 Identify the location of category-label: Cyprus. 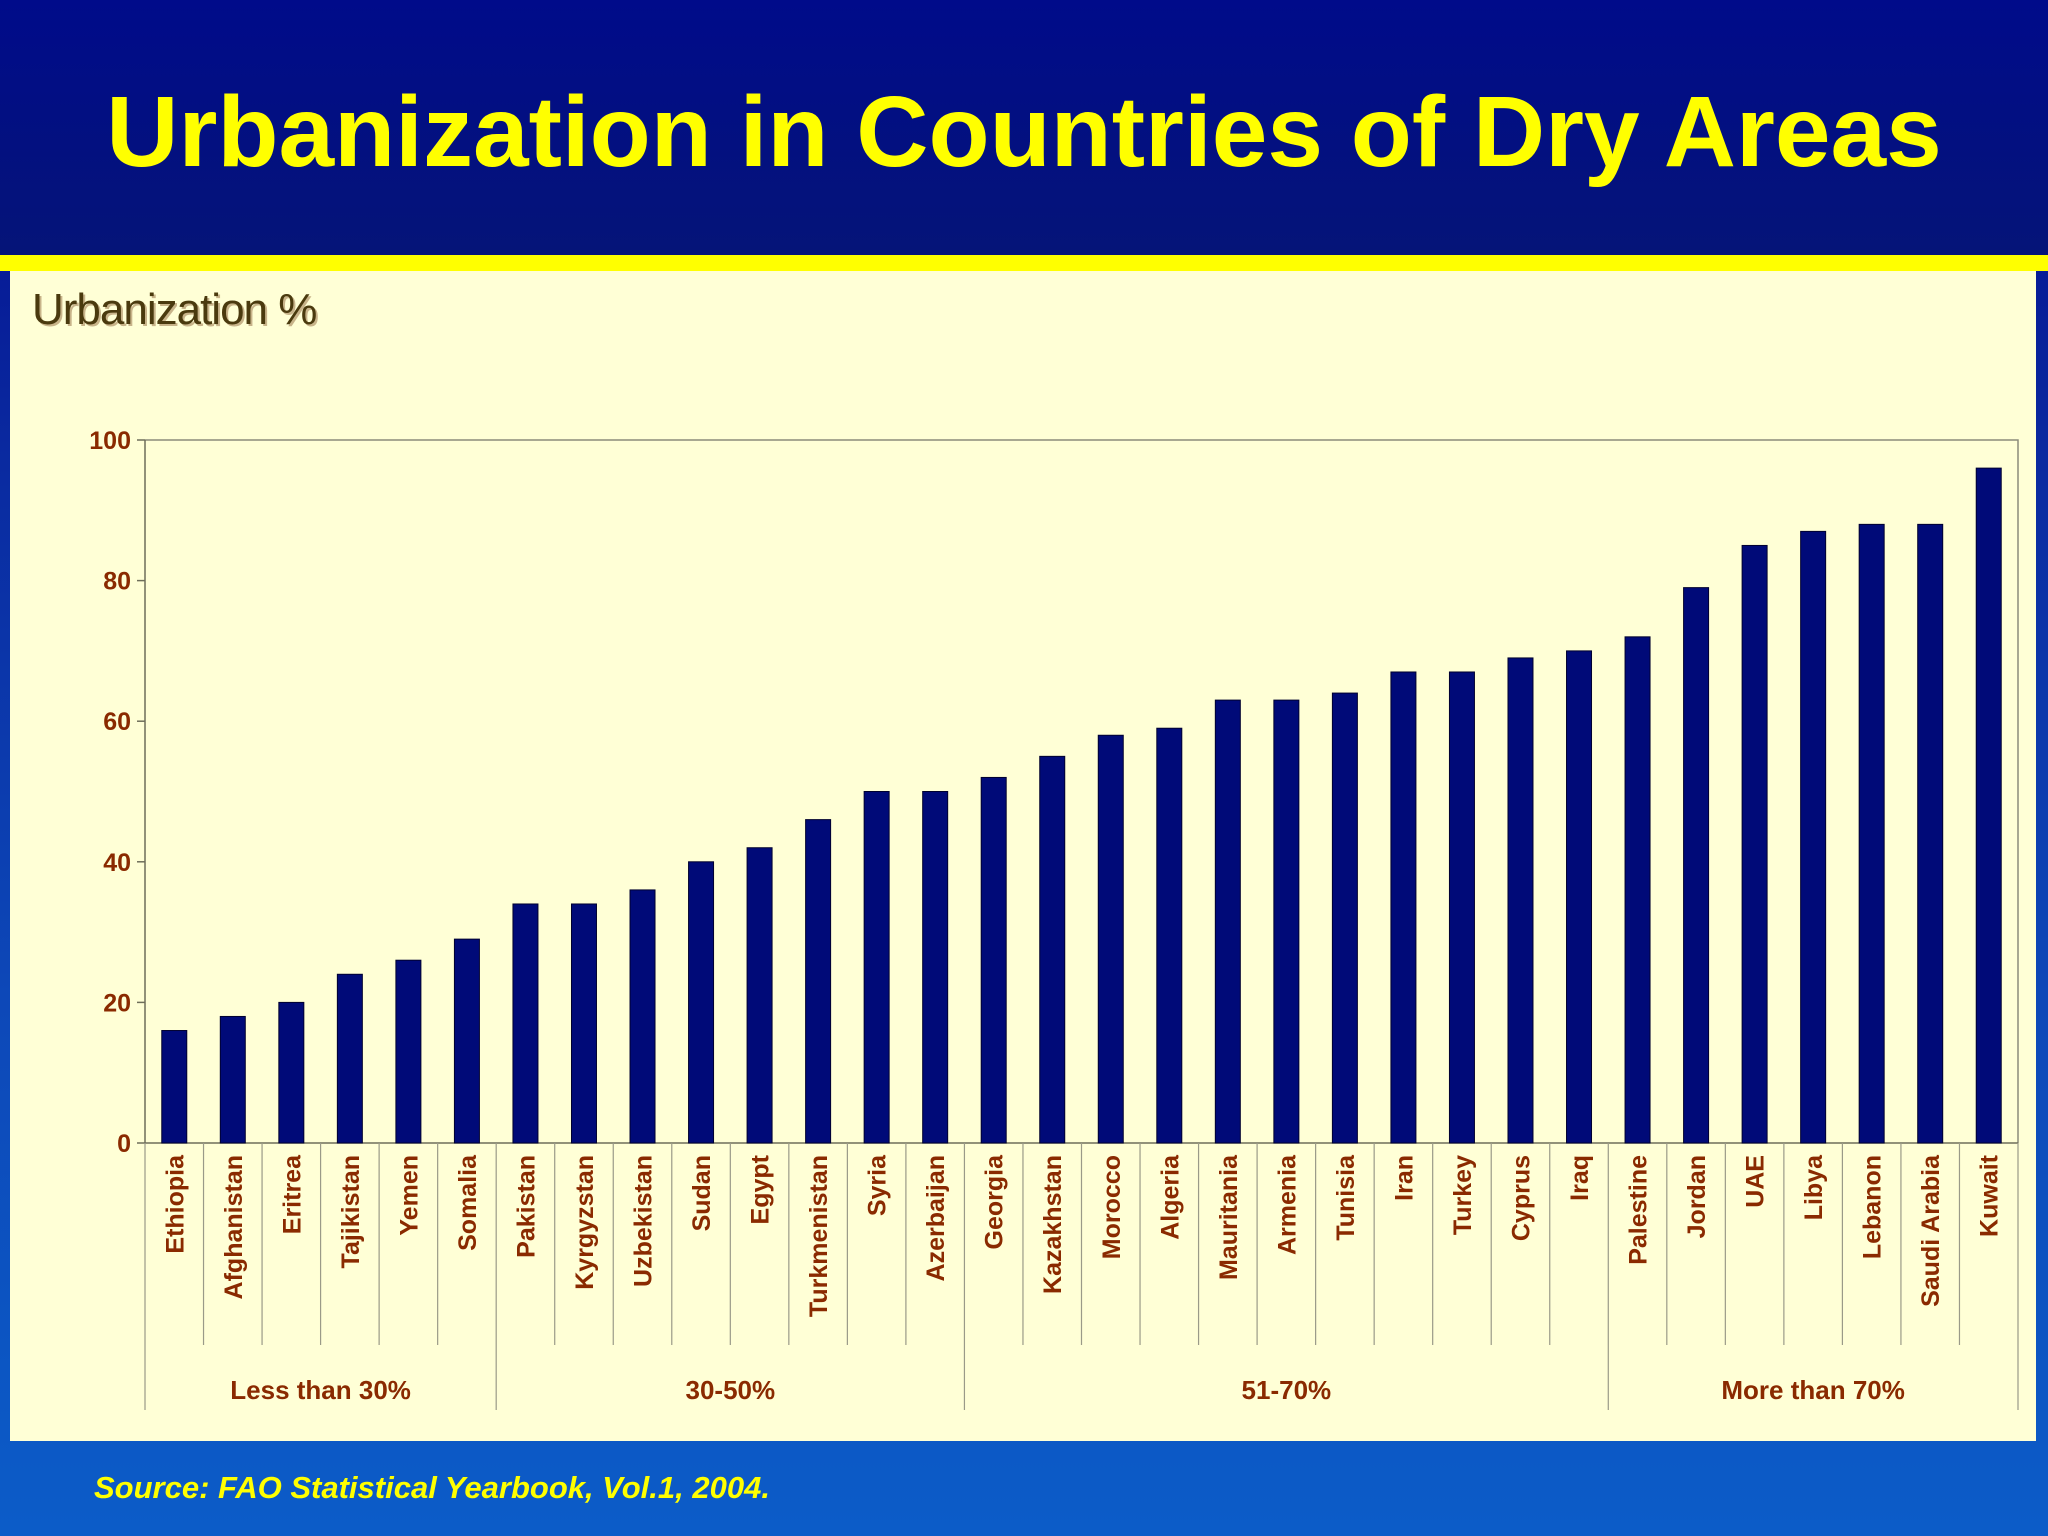
(1521, 1198).